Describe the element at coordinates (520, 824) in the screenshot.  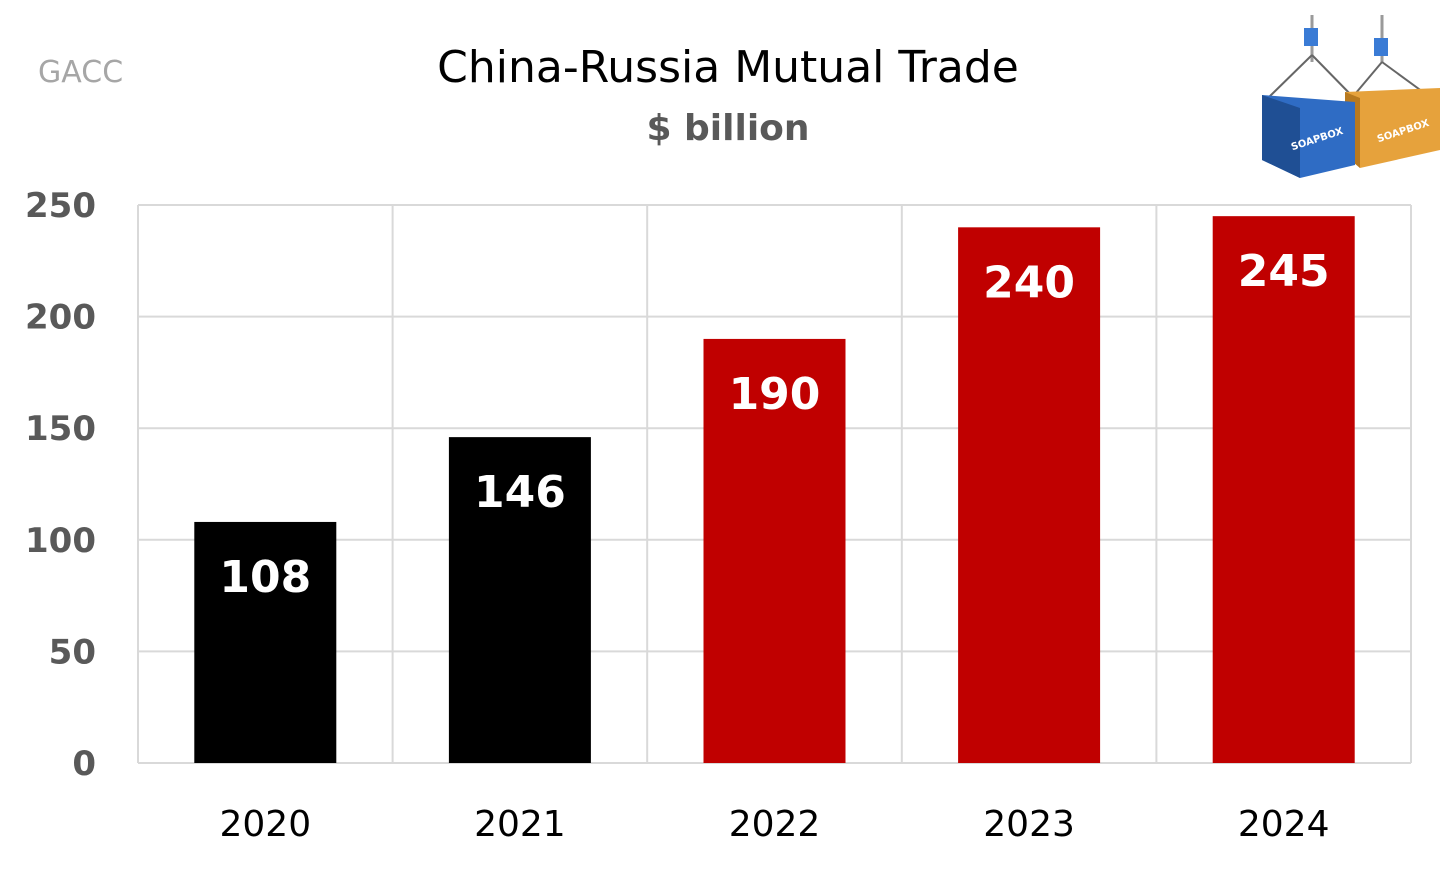
I see `x-tick-label: 2021` at that location.